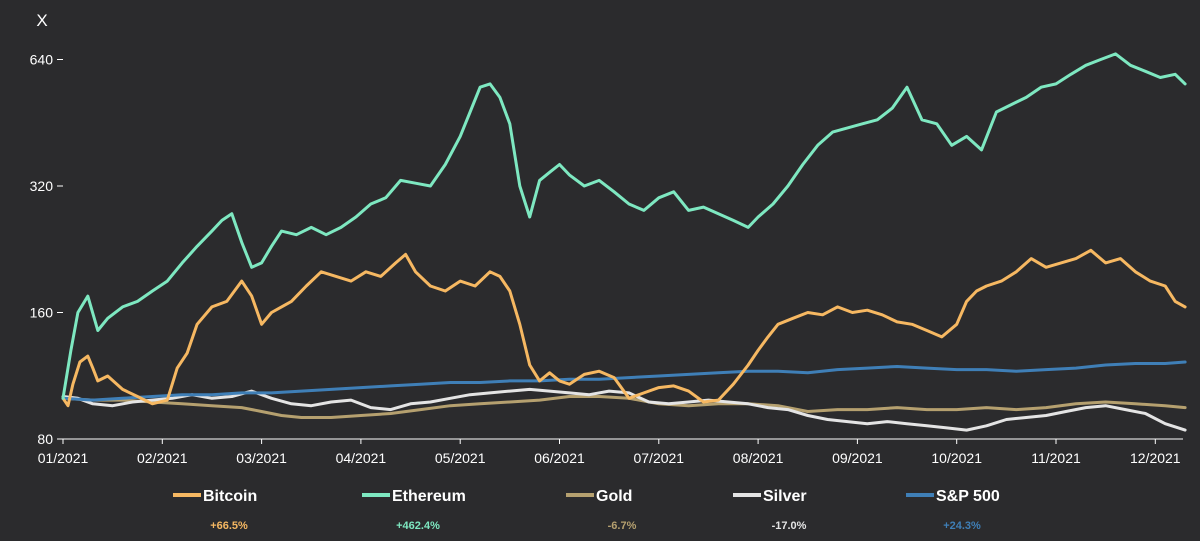 This screenshot has height=541, width=1200. Describe the element at coordinates (622, 526) in the screenshot. I see `legend-change-gold: -6.7%` at that location.